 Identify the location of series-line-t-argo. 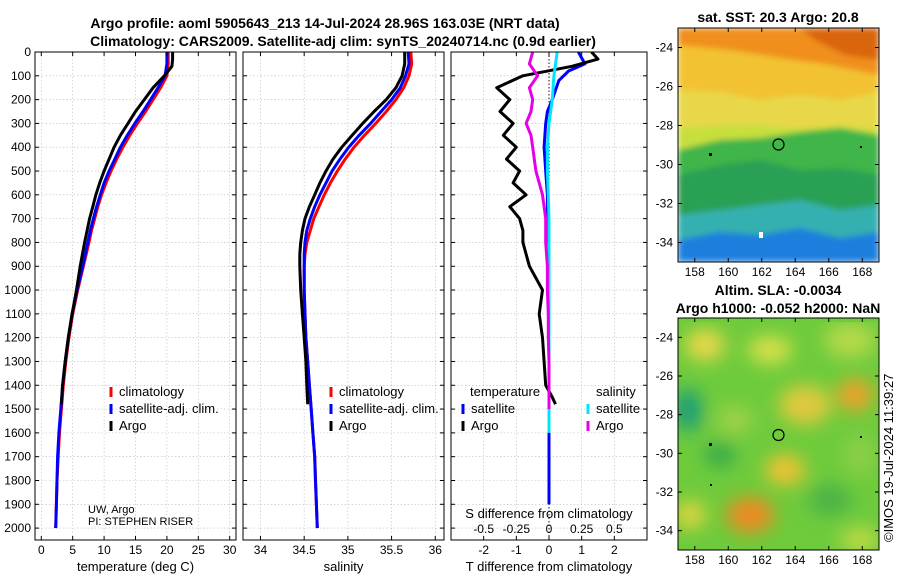
(547, 228).